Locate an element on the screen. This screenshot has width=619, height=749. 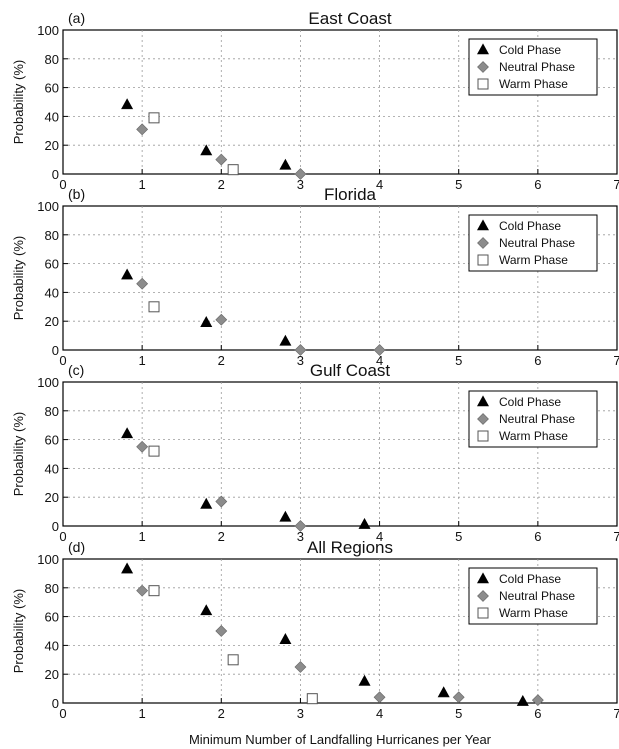
y-axis-label: Probability (%) is located at coordinates (18, 102).